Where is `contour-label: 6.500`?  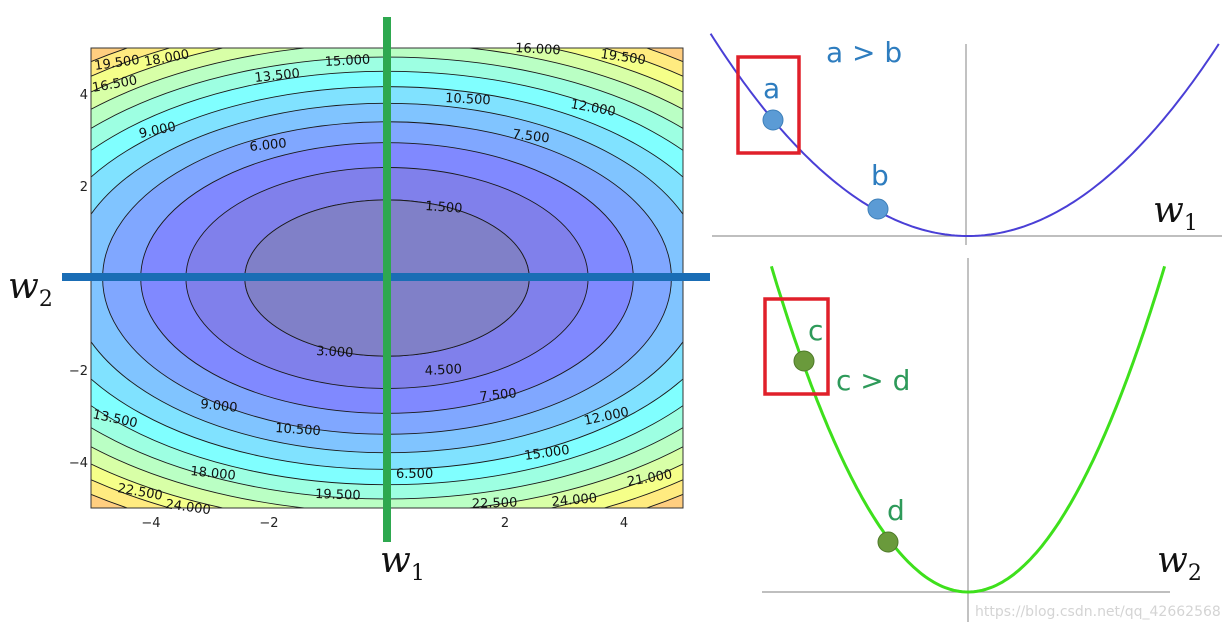 contour-label: 6.500 is located at coordinates (414, 474).